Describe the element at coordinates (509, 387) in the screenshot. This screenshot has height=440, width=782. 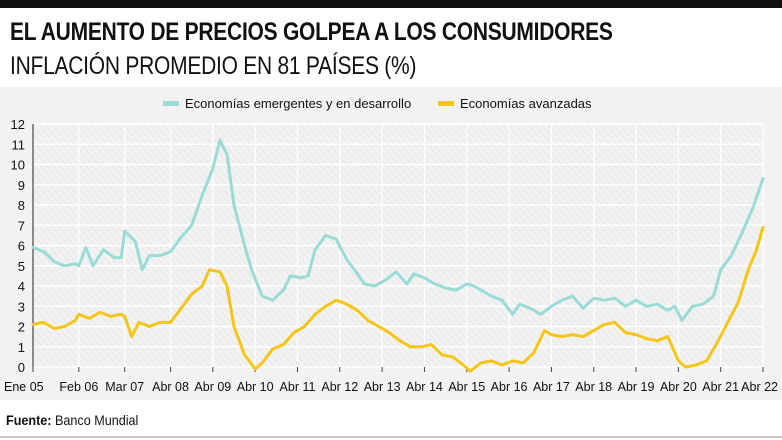
I see `x-tick-label: Abr 16` at that location.